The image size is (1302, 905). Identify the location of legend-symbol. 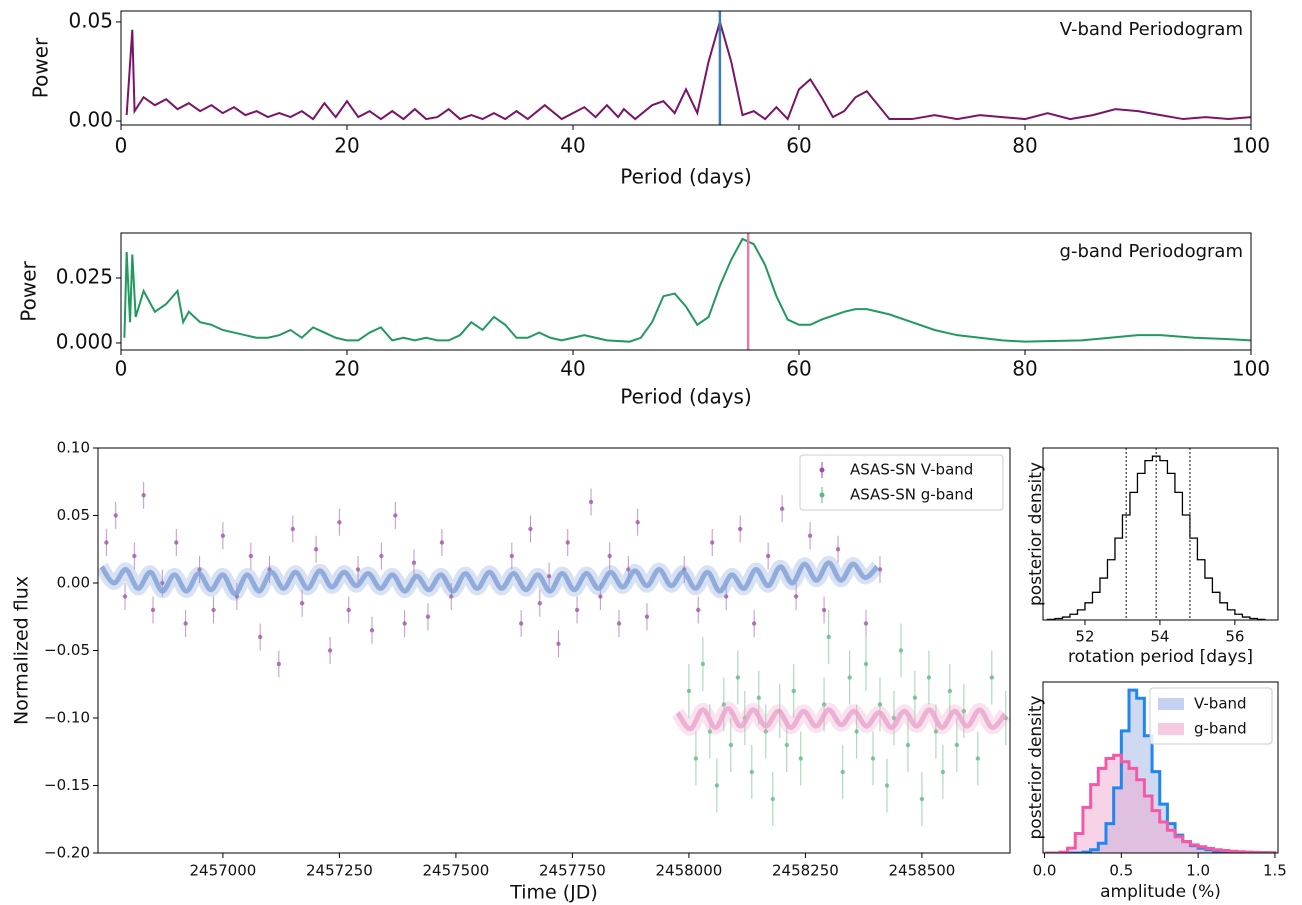
(822, 470).